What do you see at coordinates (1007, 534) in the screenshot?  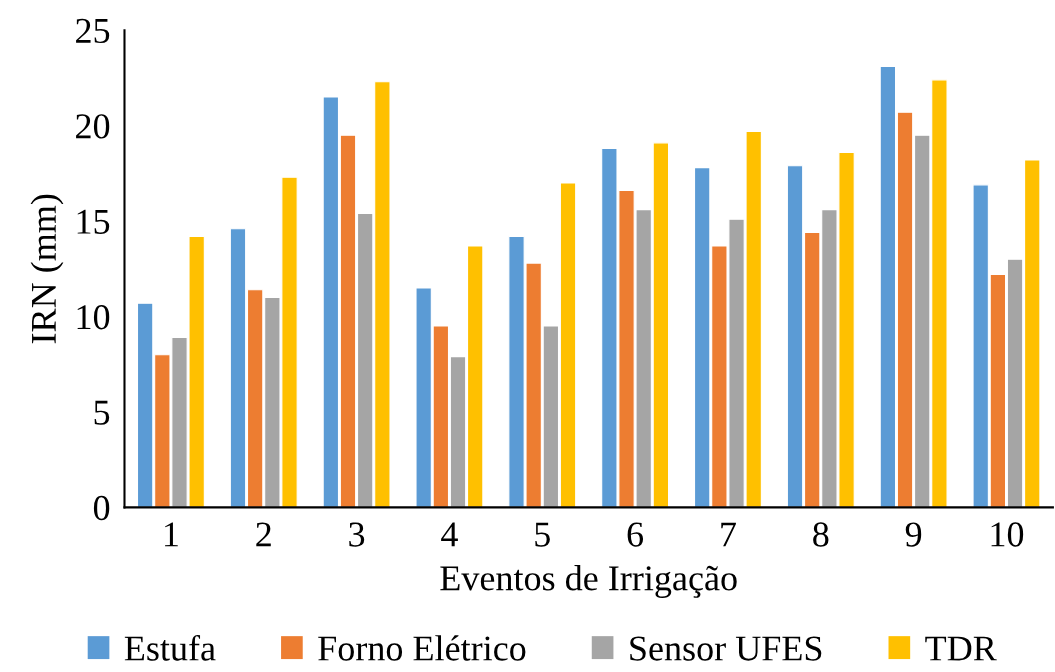 I see `x-tick-label: 10` at bounding box center [1007, 534].